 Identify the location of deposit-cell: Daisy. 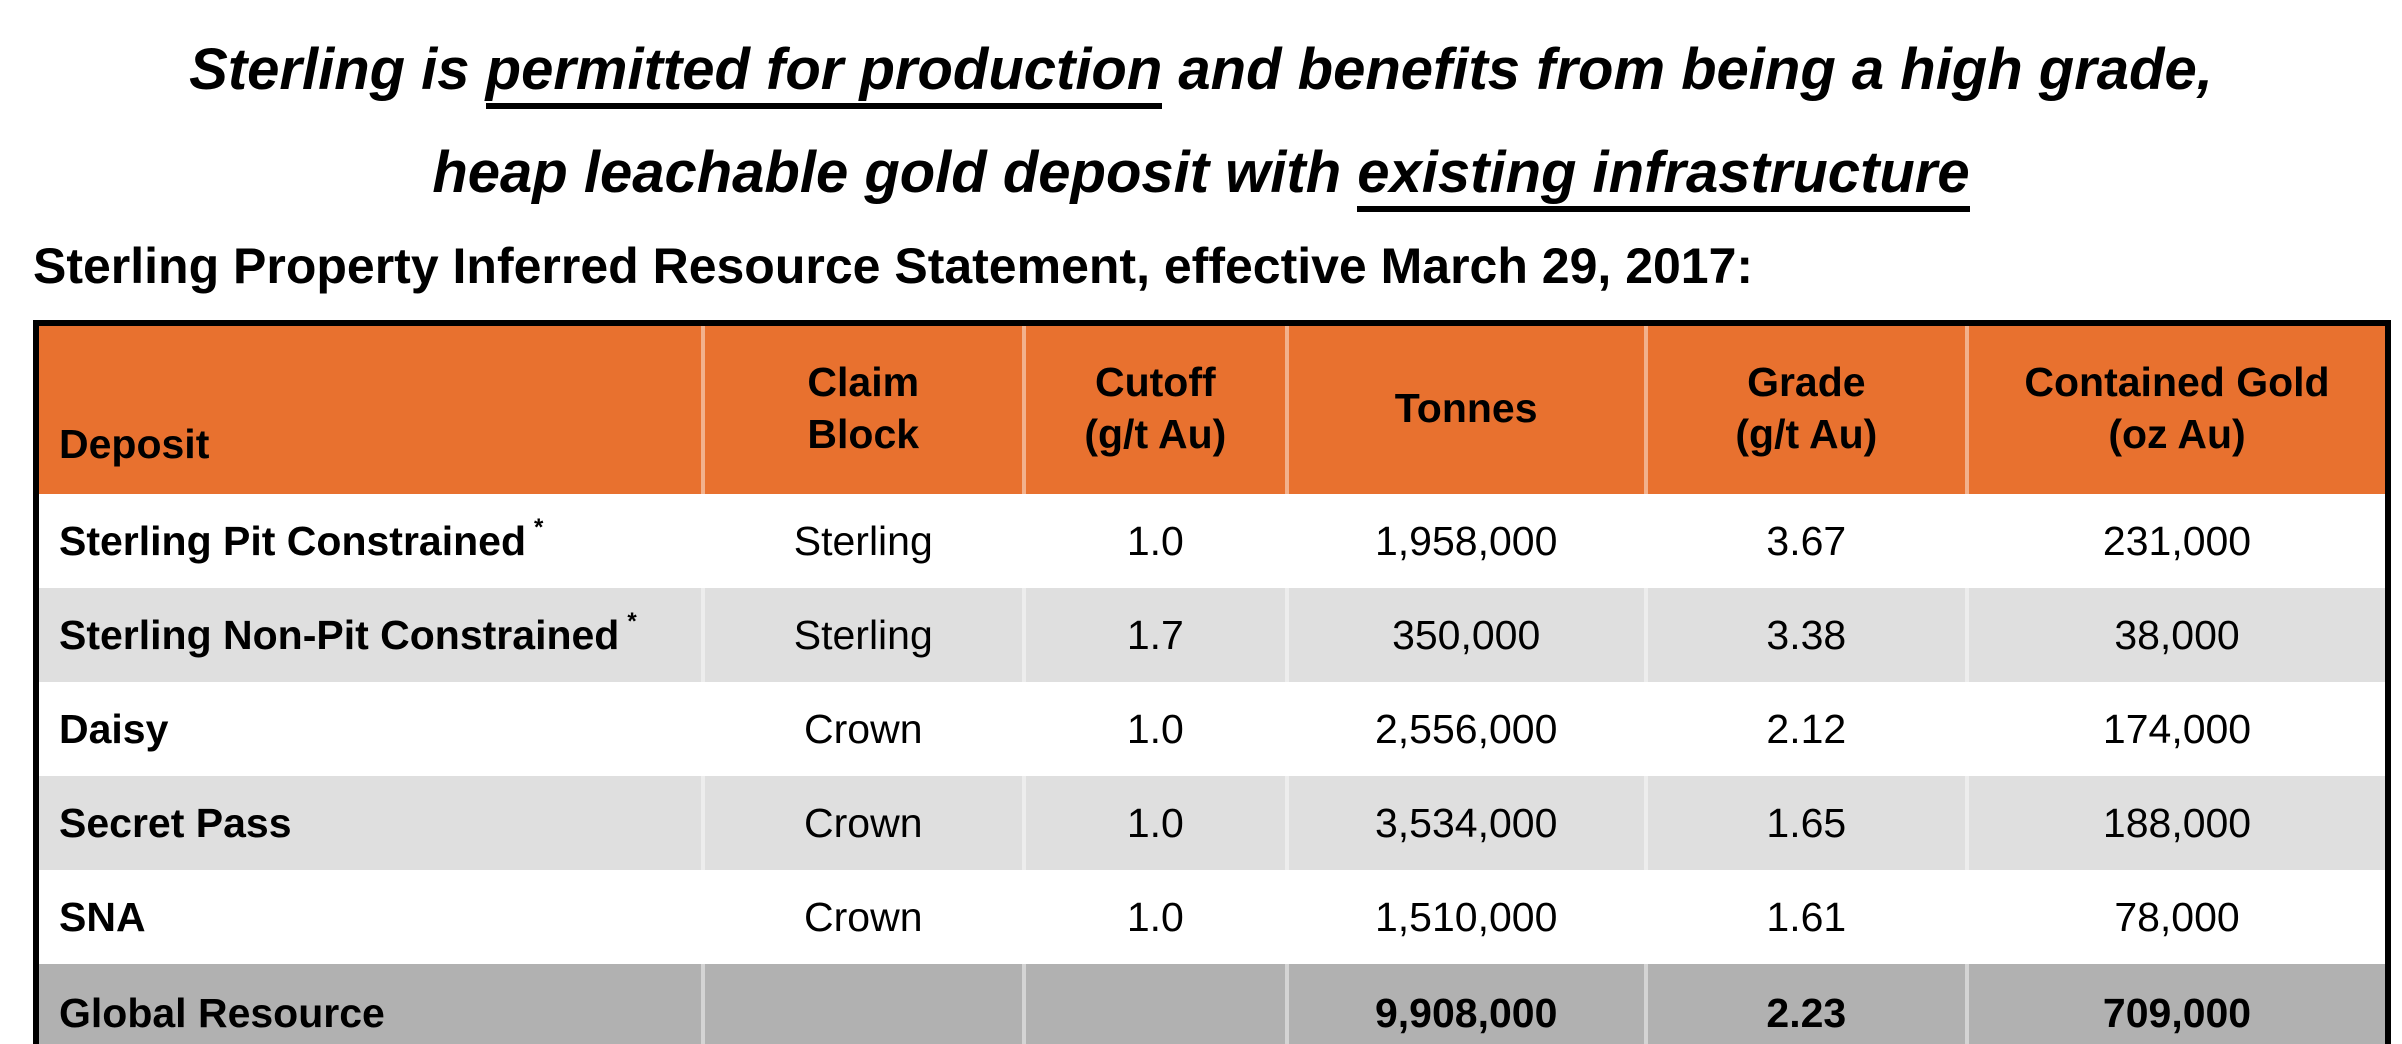
(370, 729).